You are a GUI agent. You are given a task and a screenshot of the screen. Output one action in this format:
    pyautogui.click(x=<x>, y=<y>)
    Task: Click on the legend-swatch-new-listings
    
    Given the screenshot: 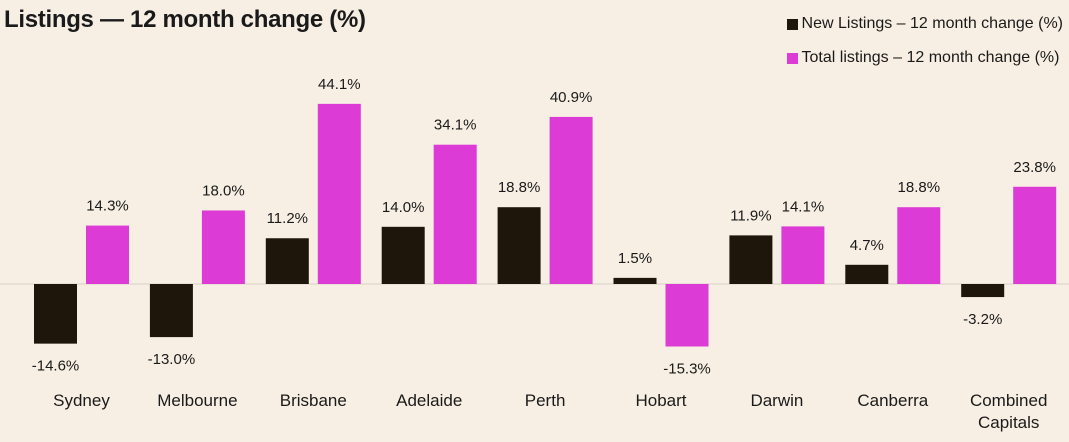 What is the action you would take?
    pyautogui.click(x=792, y=24)
    